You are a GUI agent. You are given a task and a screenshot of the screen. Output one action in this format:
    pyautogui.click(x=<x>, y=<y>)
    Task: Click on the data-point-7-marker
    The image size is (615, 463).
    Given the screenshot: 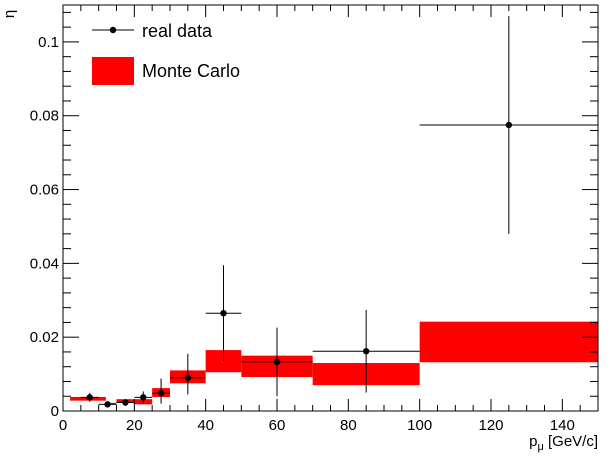 What is the action you would take?
    pyautogui.click(x=277, y=362)
    